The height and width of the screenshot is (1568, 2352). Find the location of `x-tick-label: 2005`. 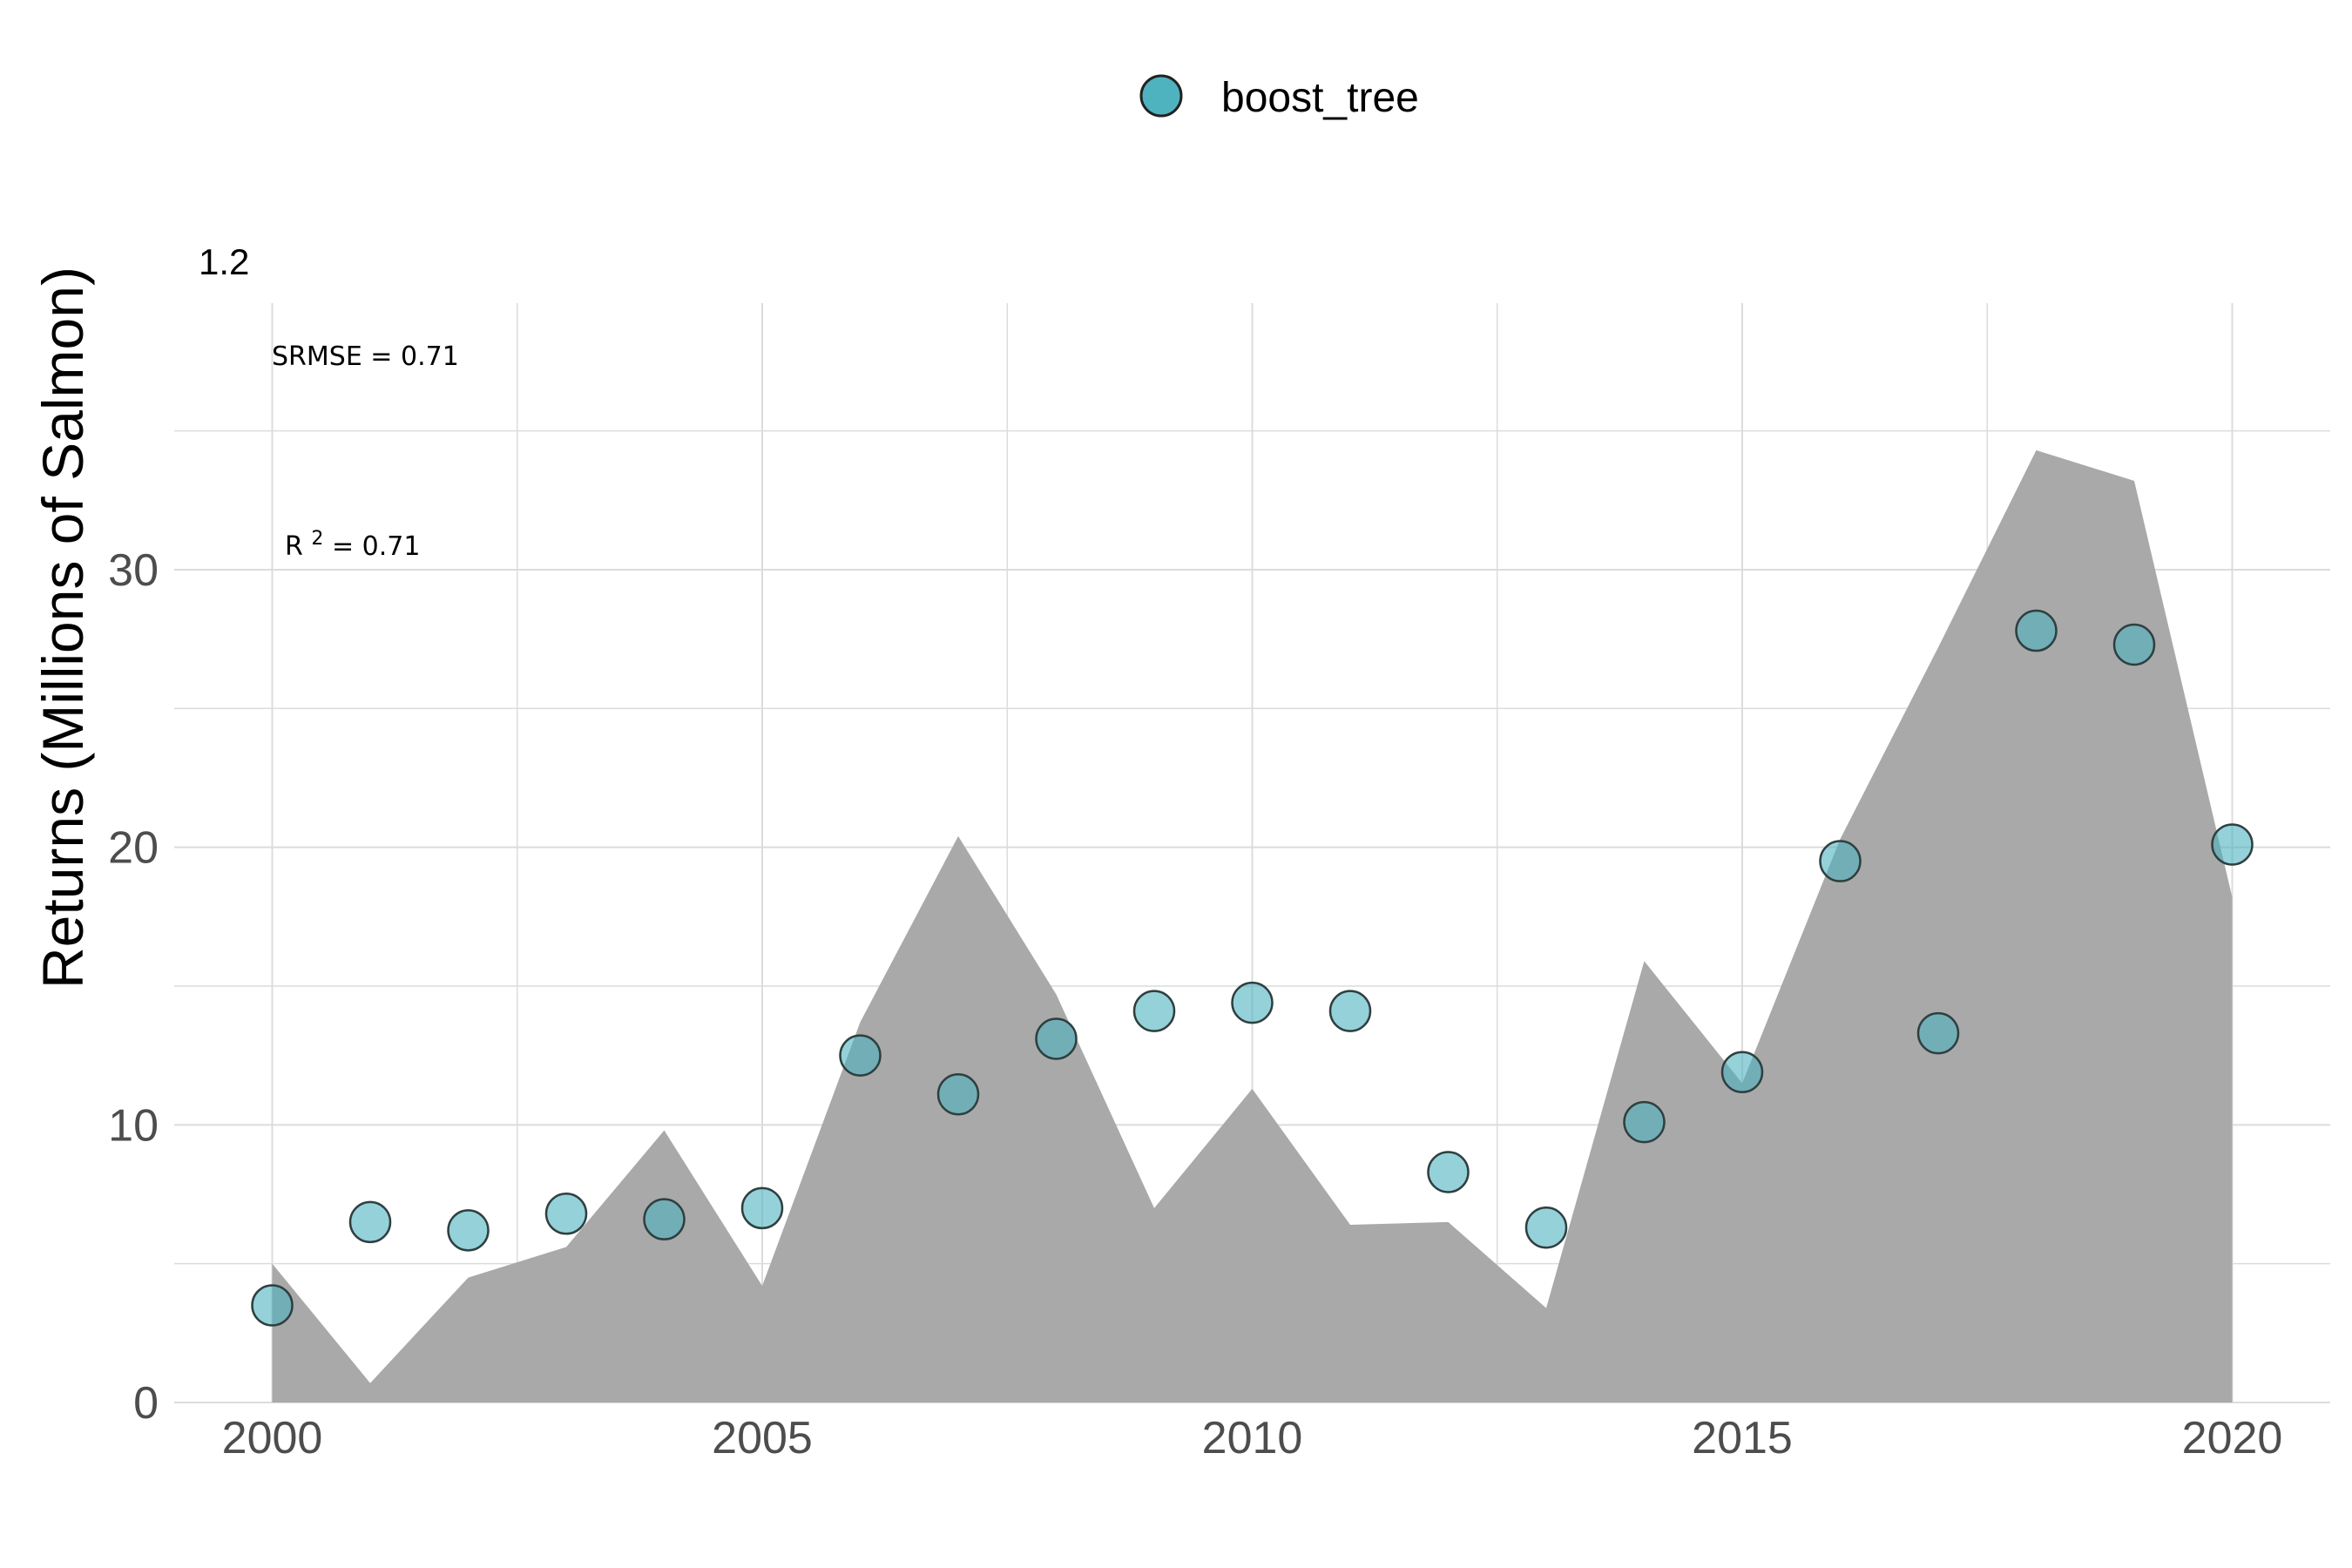

x-tick-label: 2005 is located at coordinates (762, 1438).